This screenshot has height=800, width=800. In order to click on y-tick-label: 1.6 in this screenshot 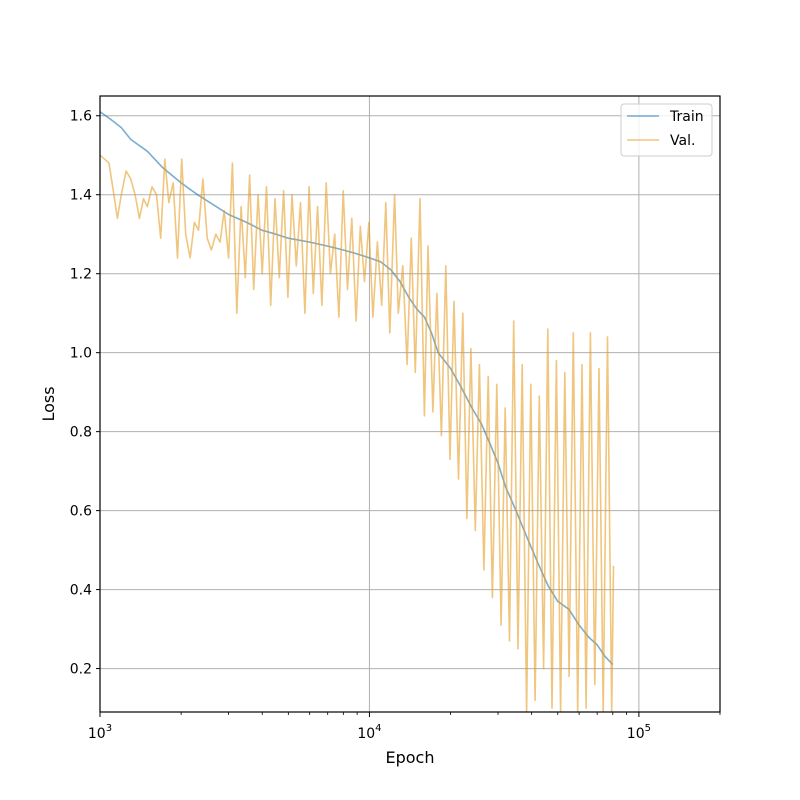, I will do `click(81, 117)`.